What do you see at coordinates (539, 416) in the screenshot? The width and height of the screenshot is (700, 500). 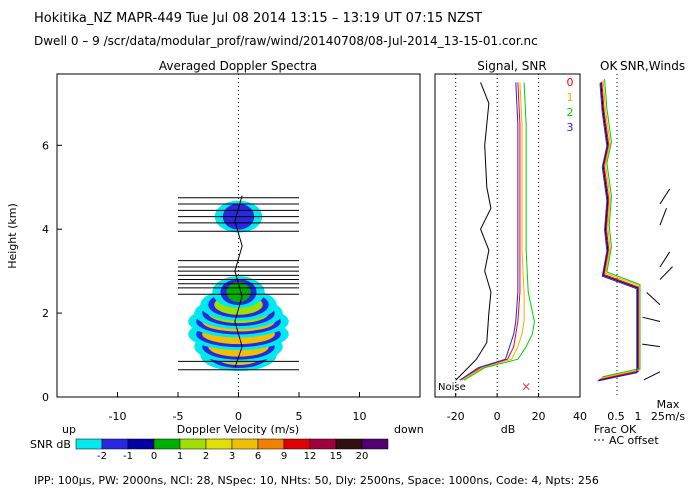 I see `signal-x-tick-label: 20` at bounding box center [539, 416].